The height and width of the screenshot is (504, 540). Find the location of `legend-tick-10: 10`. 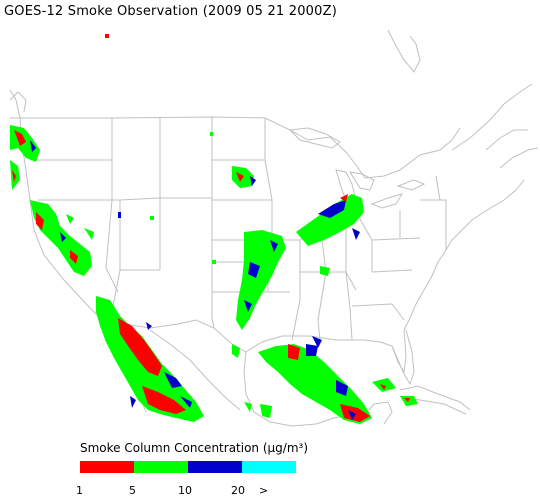

legend-tick-10: 10 is located at coordinates (185, 490).